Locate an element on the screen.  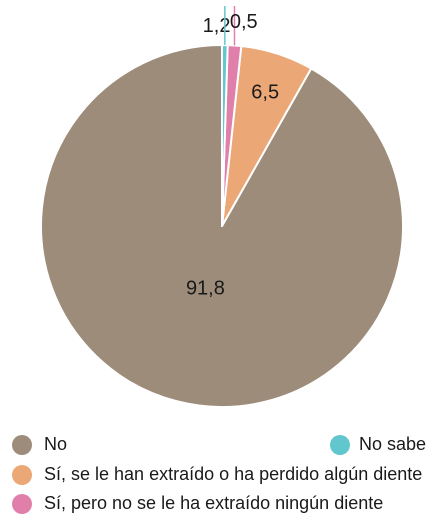
data-label-ninguno: 1,2 is located at coordinates (217, 26).